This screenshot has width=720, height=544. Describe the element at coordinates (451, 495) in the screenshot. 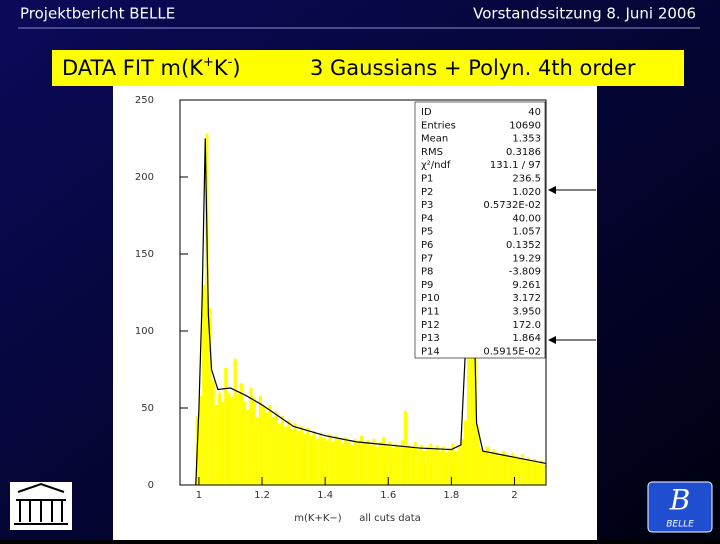

I see `x-tick-label: 1.8` at that location.